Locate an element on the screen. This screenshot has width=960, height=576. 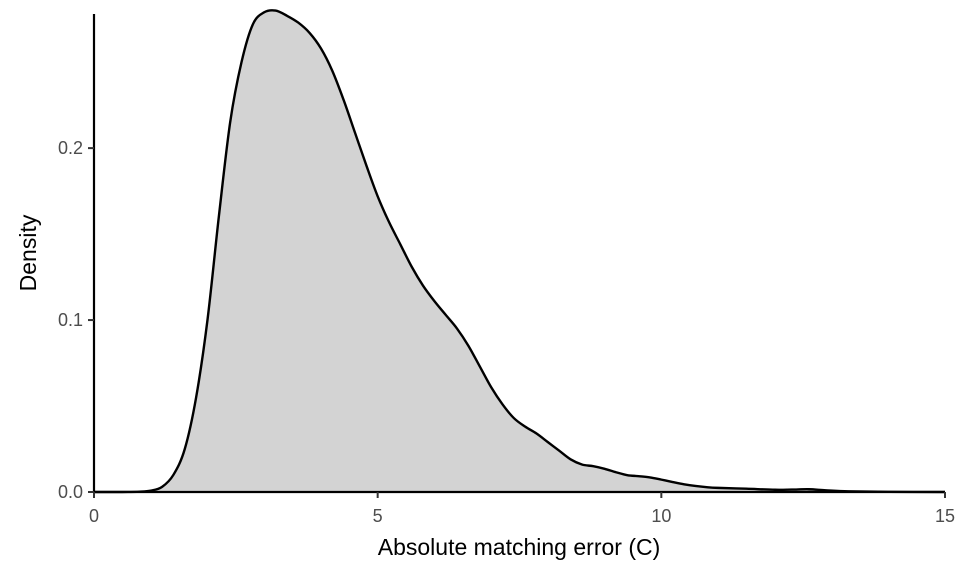
x-tick-label: 5 is located at coordinates (378, 516).